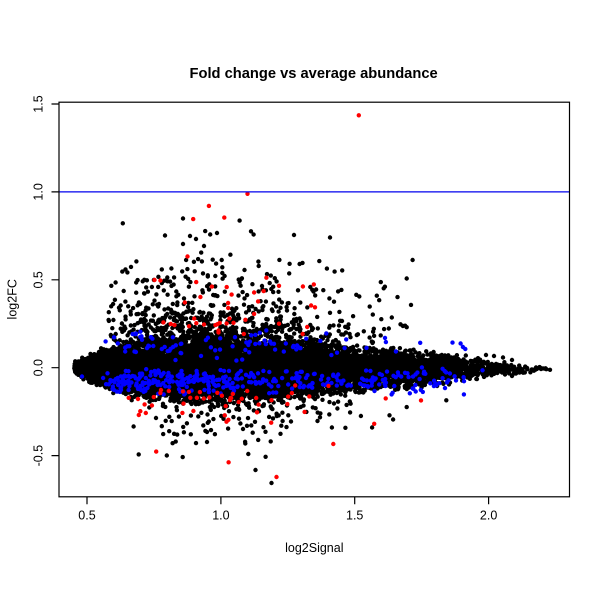 This screenshot has height=605, width=600. Describe the element at coordinates (314, 548) in the screenshot. I see `svg-text: log2Signal` at that location.